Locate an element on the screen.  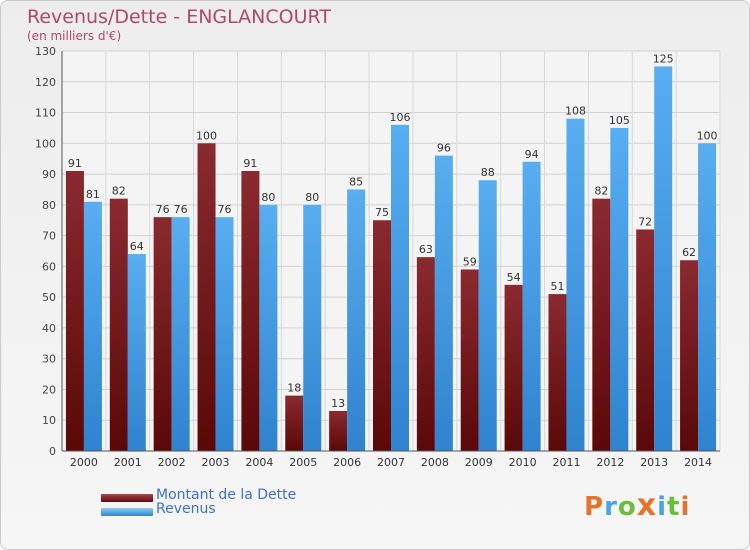
y-tick-label: 0 is located at coordinates (52, 451).